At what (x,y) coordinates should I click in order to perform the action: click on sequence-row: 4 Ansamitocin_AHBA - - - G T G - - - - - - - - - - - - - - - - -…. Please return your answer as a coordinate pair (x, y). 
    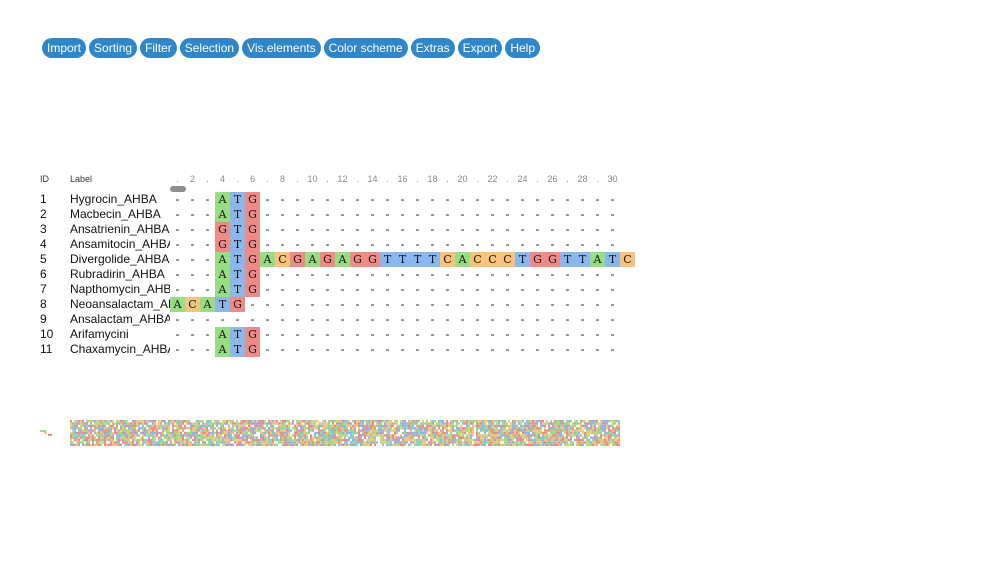
    Looking at the image, I should click on (320, 244).